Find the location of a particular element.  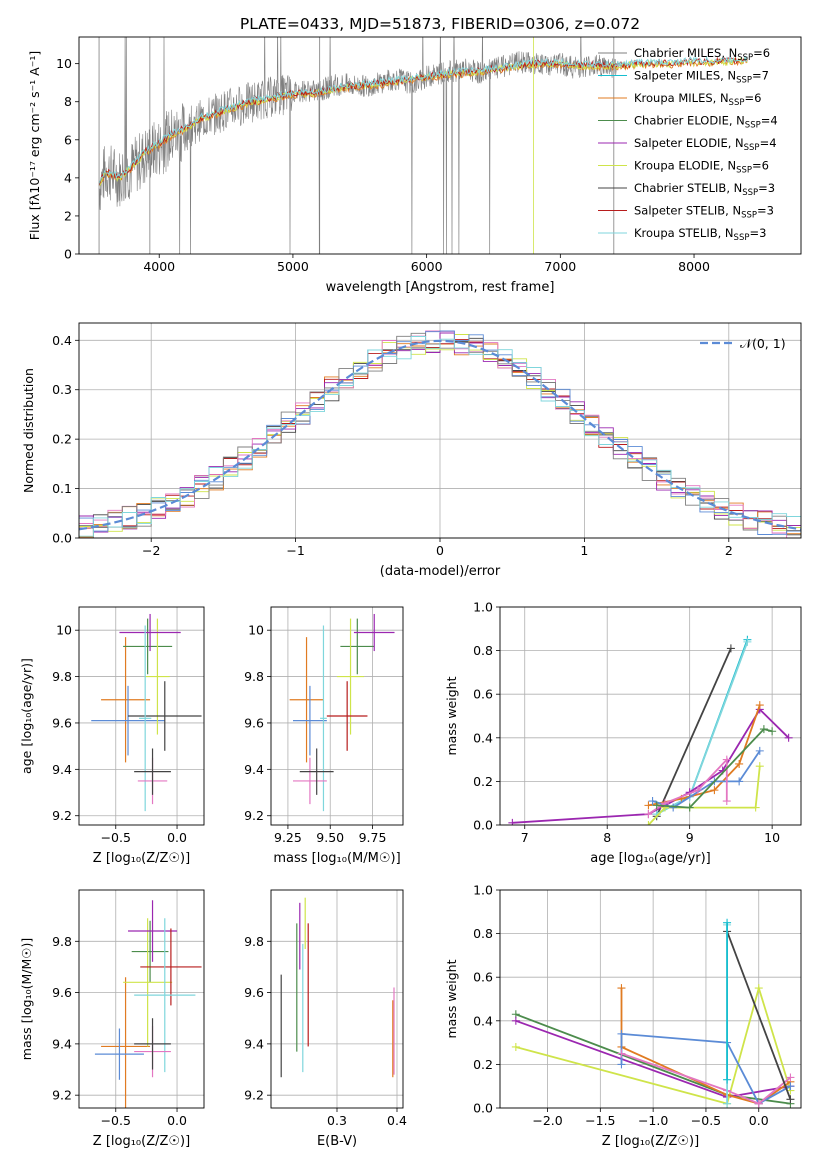

legend-entry: Kroupa MILES, NSSP=6 is located at coordinates (697, 99).